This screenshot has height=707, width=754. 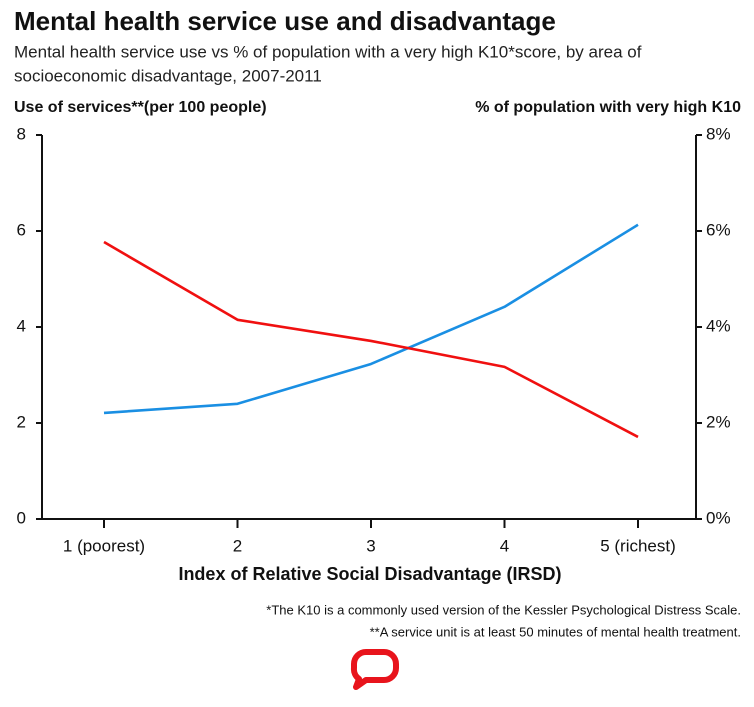 What do you see at coordinates (718, 517) in the screenshot?
I see `y2-tick-label: 0%` at bounding box center [718, 517].